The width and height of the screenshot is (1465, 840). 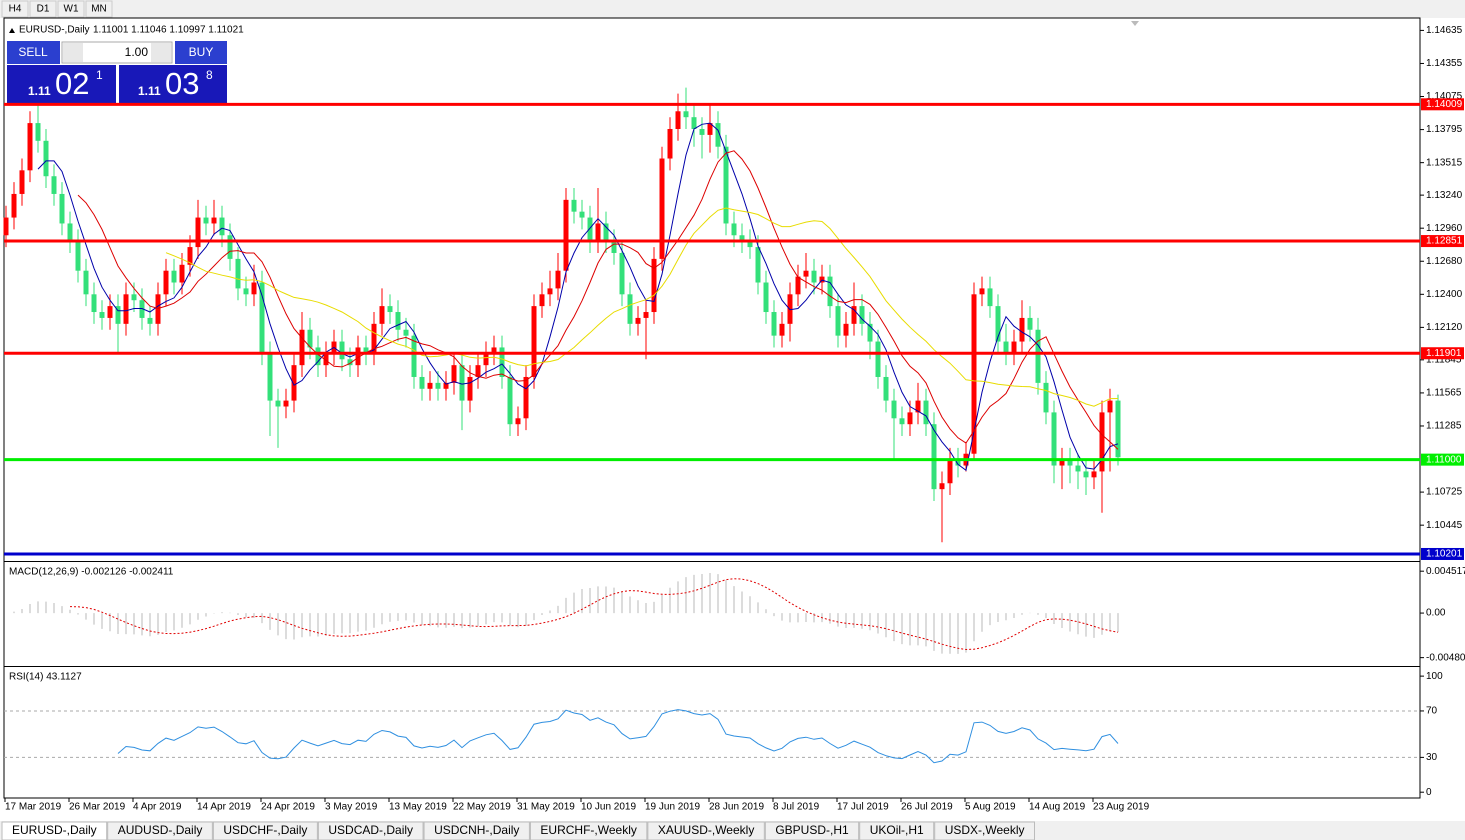 I want to click on symbol-tab-label: GBPUSD-,H1, so click(x=812, y=830).